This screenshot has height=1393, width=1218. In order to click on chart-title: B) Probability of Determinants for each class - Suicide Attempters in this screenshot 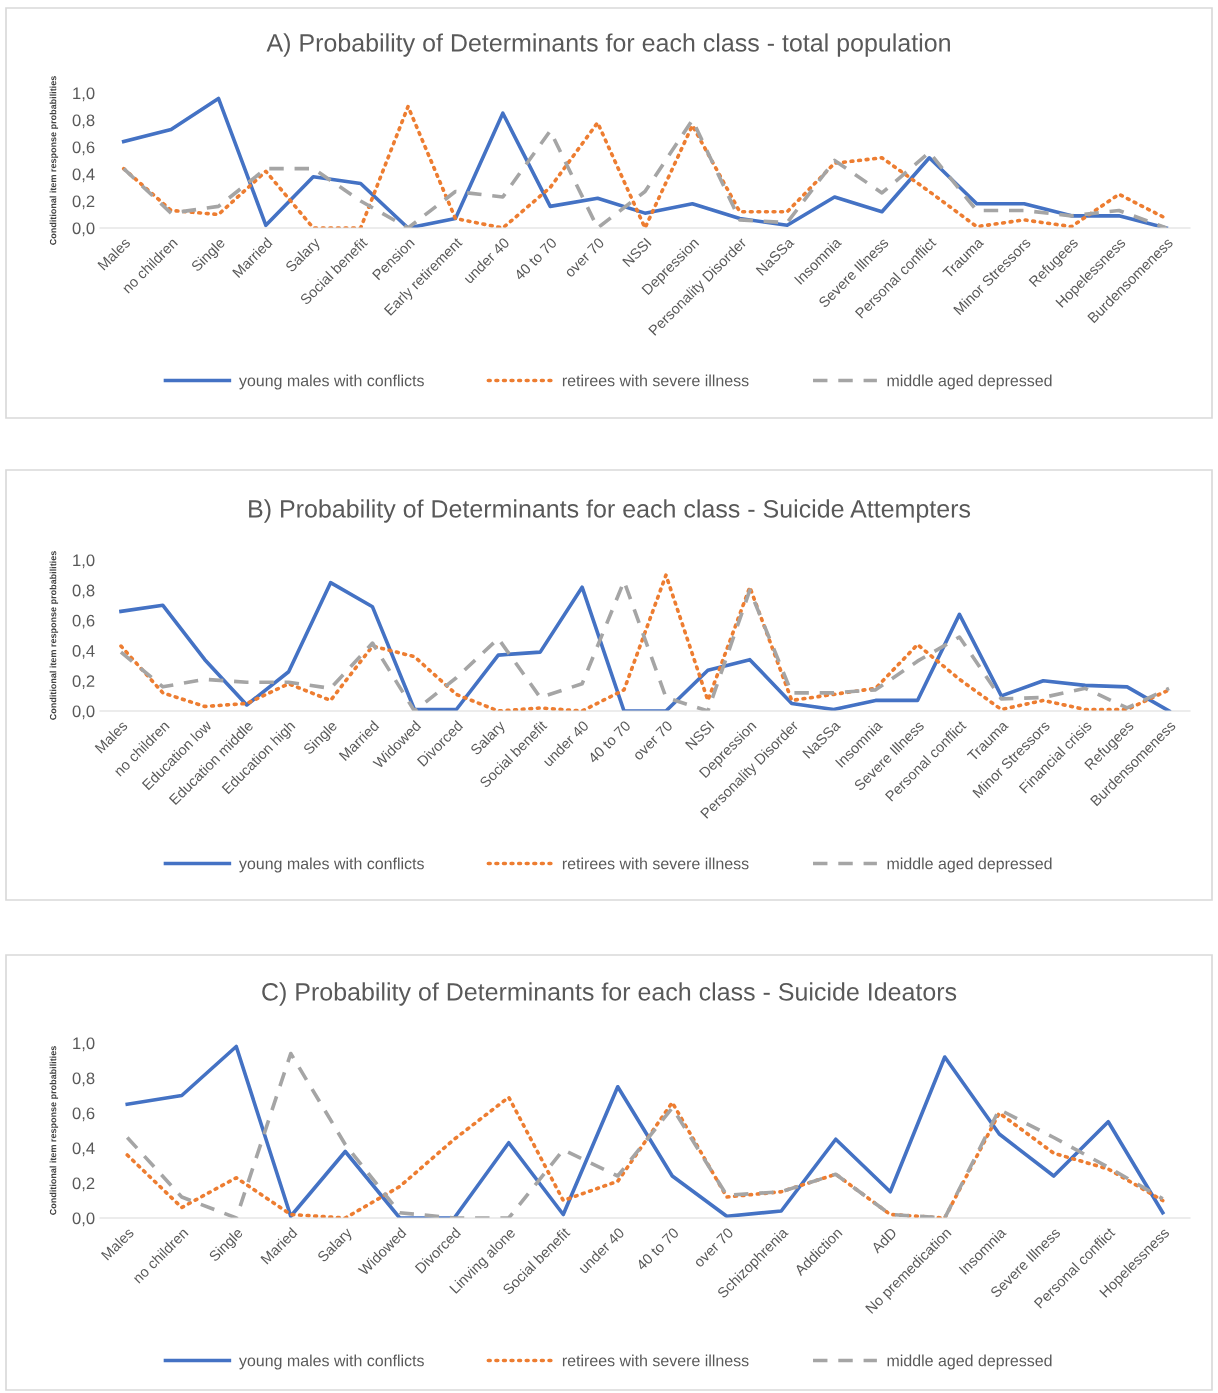, I will do `click(610, 511)`.